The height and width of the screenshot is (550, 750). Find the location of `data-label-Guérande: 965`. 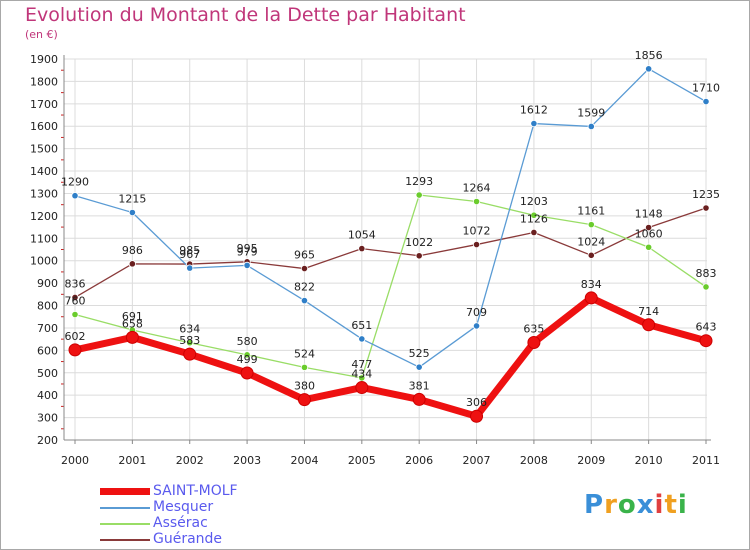

data-label-Guérande: 965 is located at coordinates (304, 255).